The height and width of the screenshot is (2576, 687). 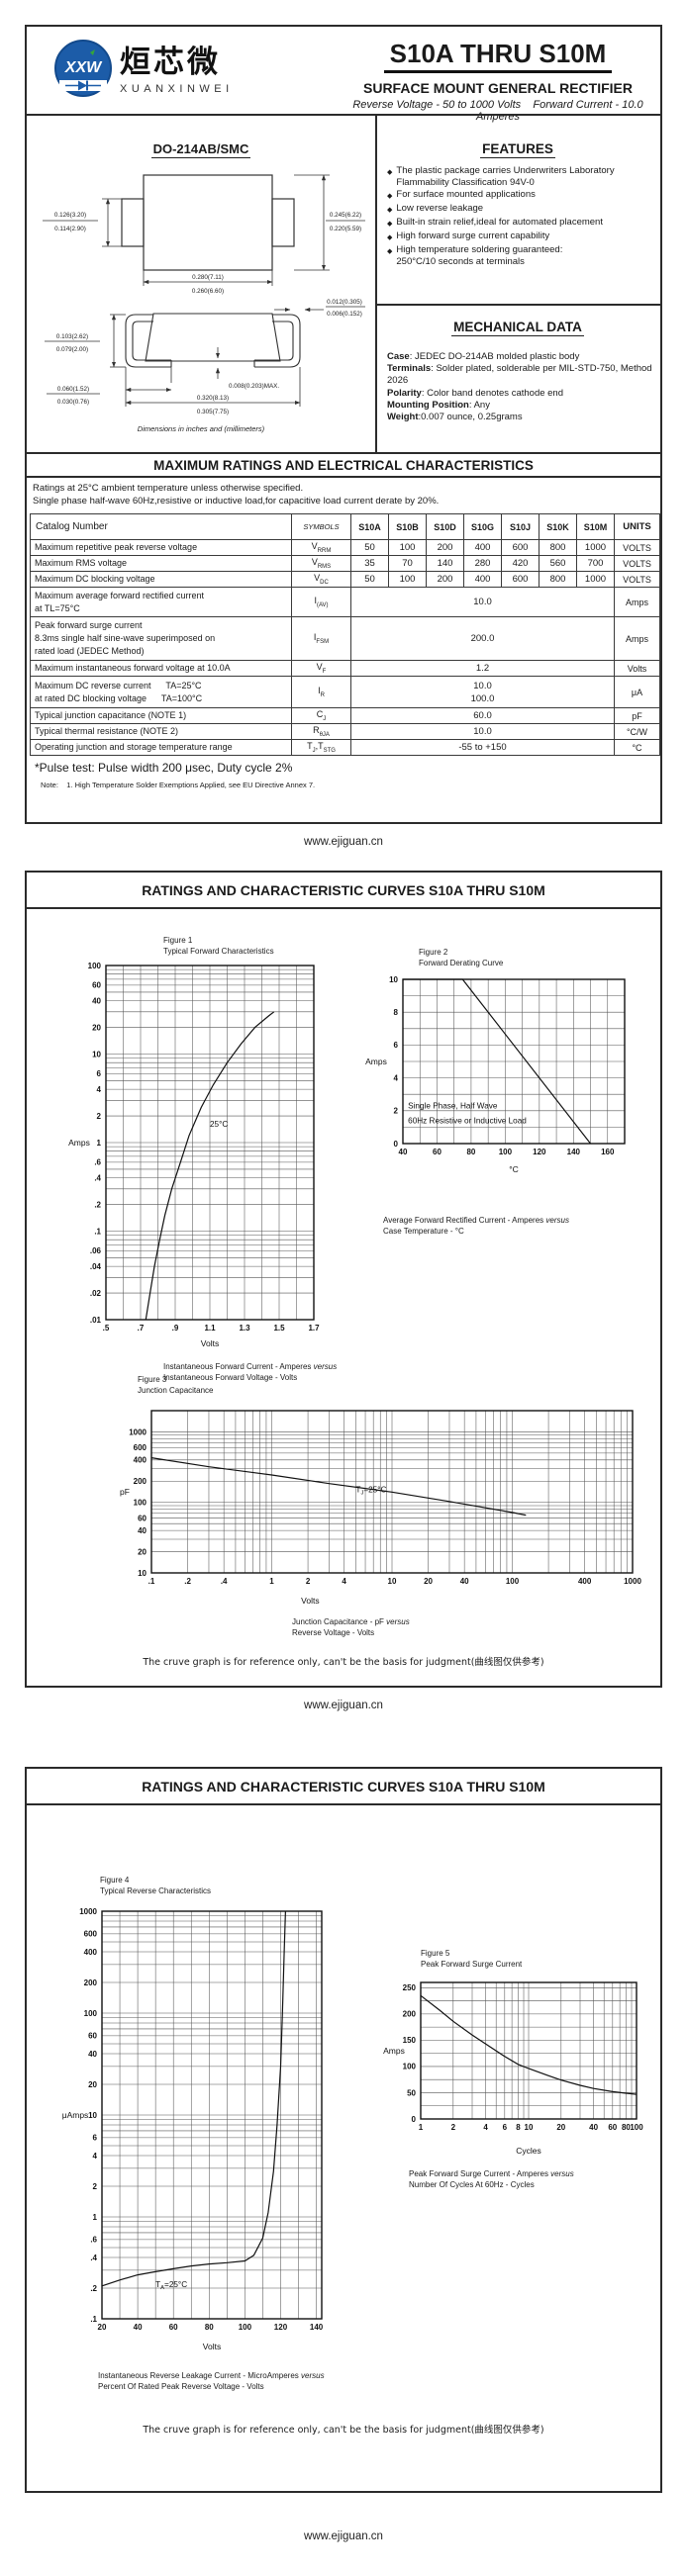 What do you see at coordinates (93, 52) in the screenshot?
I see `logo-accent` at bounding box center [93, 52].